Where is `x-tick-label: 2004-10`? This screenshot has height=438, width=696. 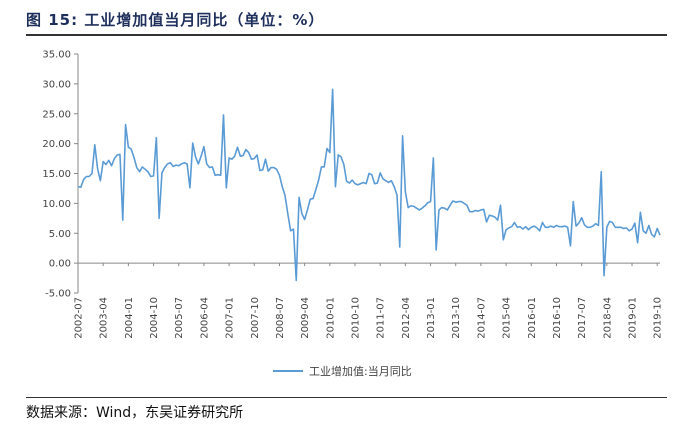 x-tick-label: 2004-10 is located at coordinates (154, 318).